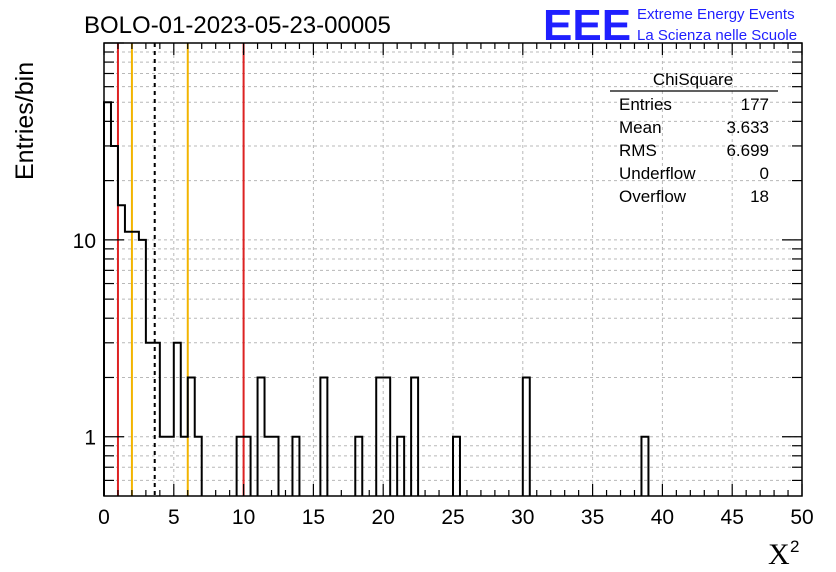  What do you see at coordinates (645, 104) in the screenshot?
I see `stats-label-entries: Entries` at bounding box center [645, 104].